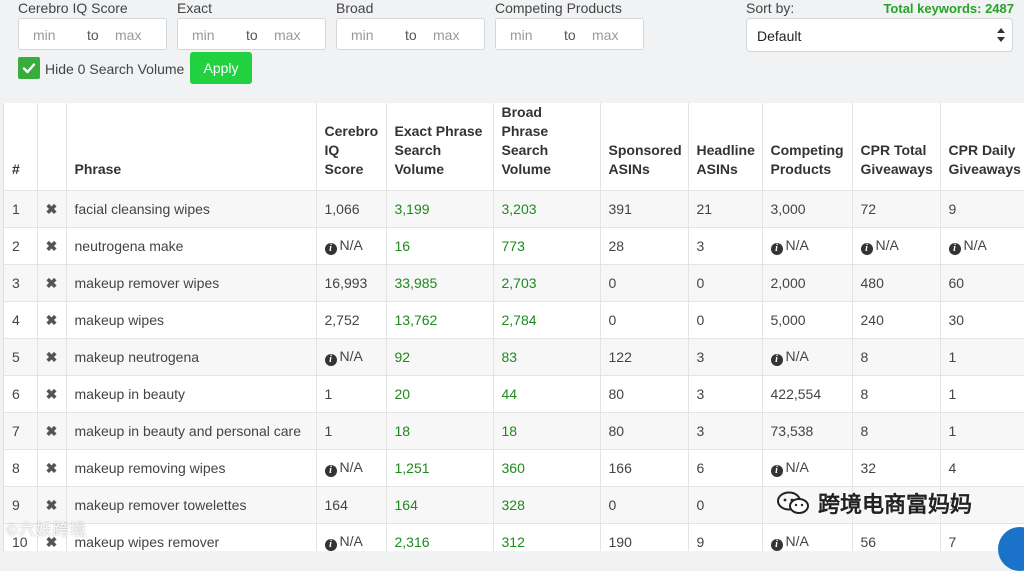 This screenshot has height=571, width=1024. What do you see at coordinates (351, 357) in the screenshot?
I see `cell-cerebro: i N/A` at bounding box center [351, 357].